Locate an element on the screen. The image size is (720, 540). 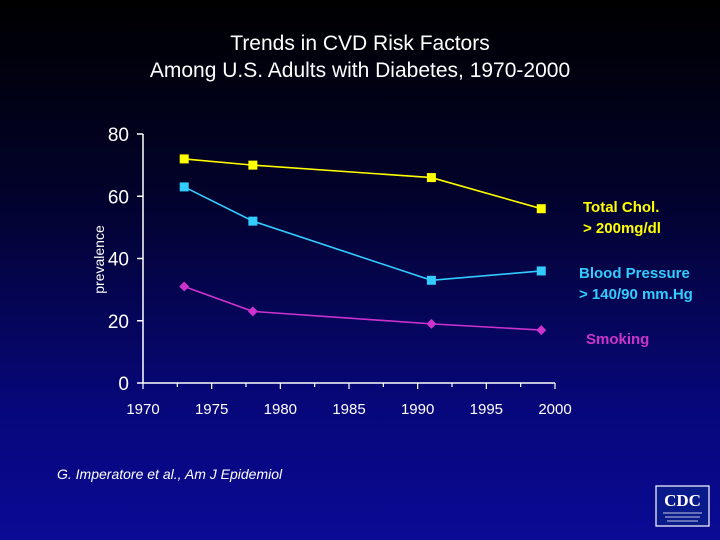
cdc-logo-text: CDC is located at coordinates (682, 500).